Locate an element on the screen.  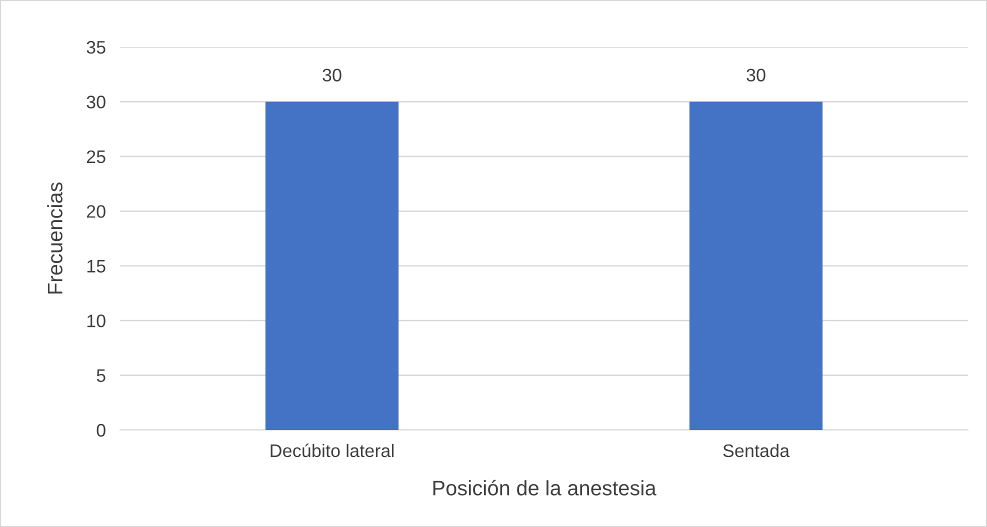
y-tick-label: 10 is located at coordinates (96, 321).